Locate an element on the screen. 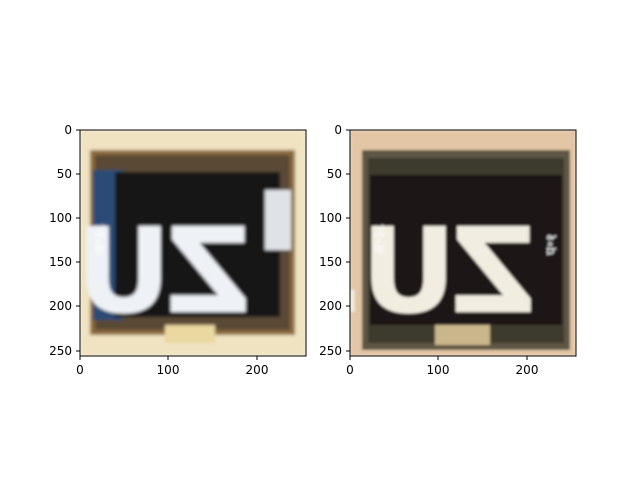 This screenshot has height=480, width=640. plate-side-script-right: अ॰३८ is located at coordinates (380, 239).